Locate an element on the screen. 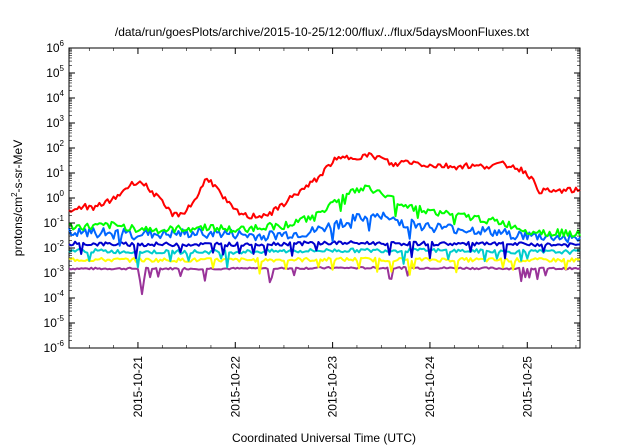  x-tick-label: 2015-10-24 is located at coordinates (430, 387).